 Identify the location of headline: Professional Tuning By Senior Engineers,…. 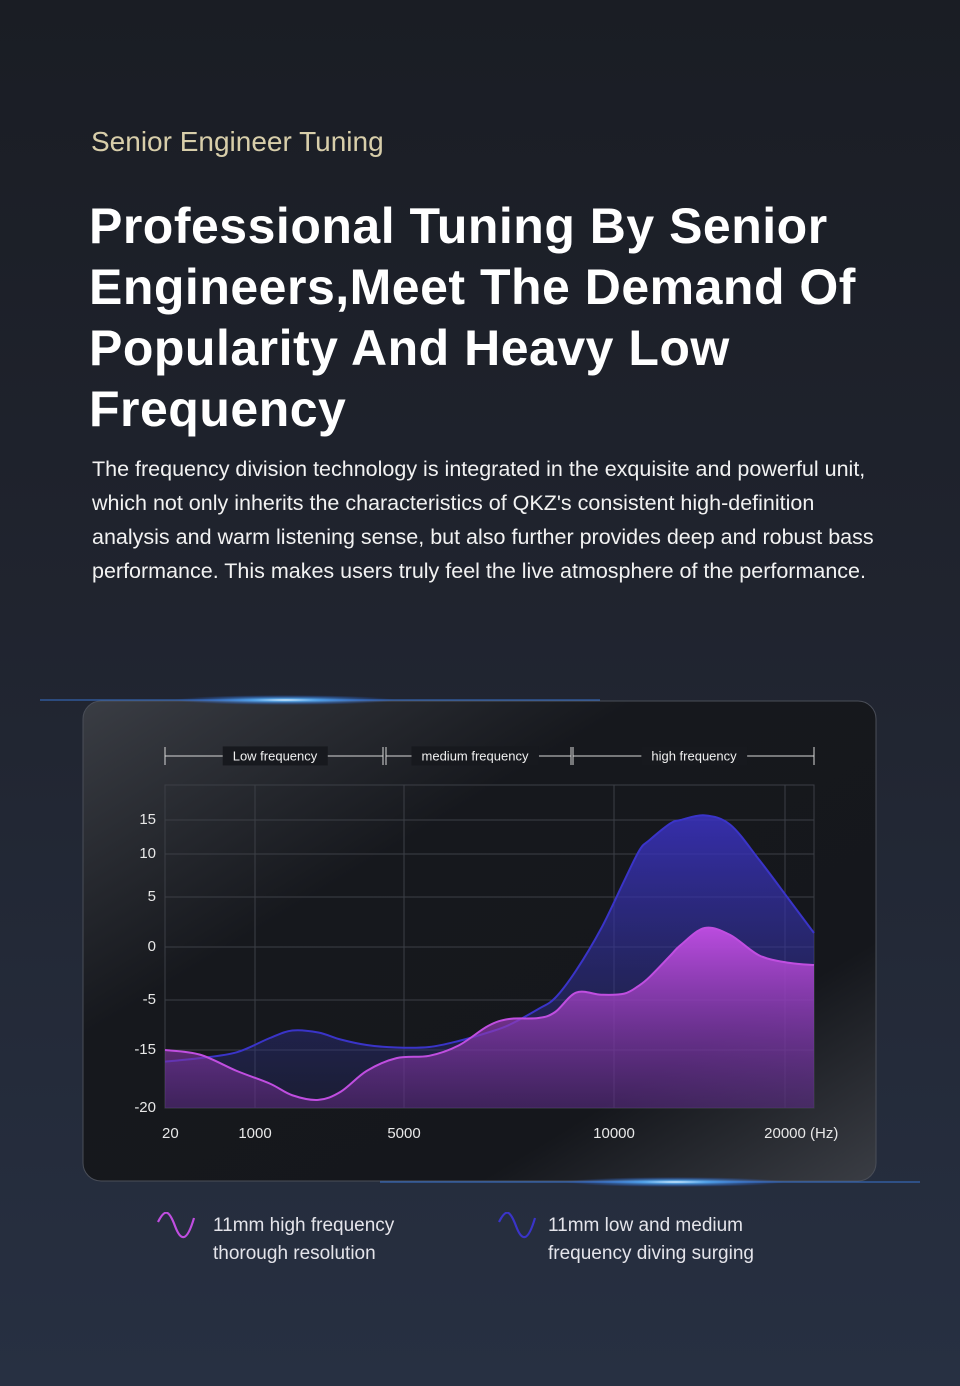
(472, 317).